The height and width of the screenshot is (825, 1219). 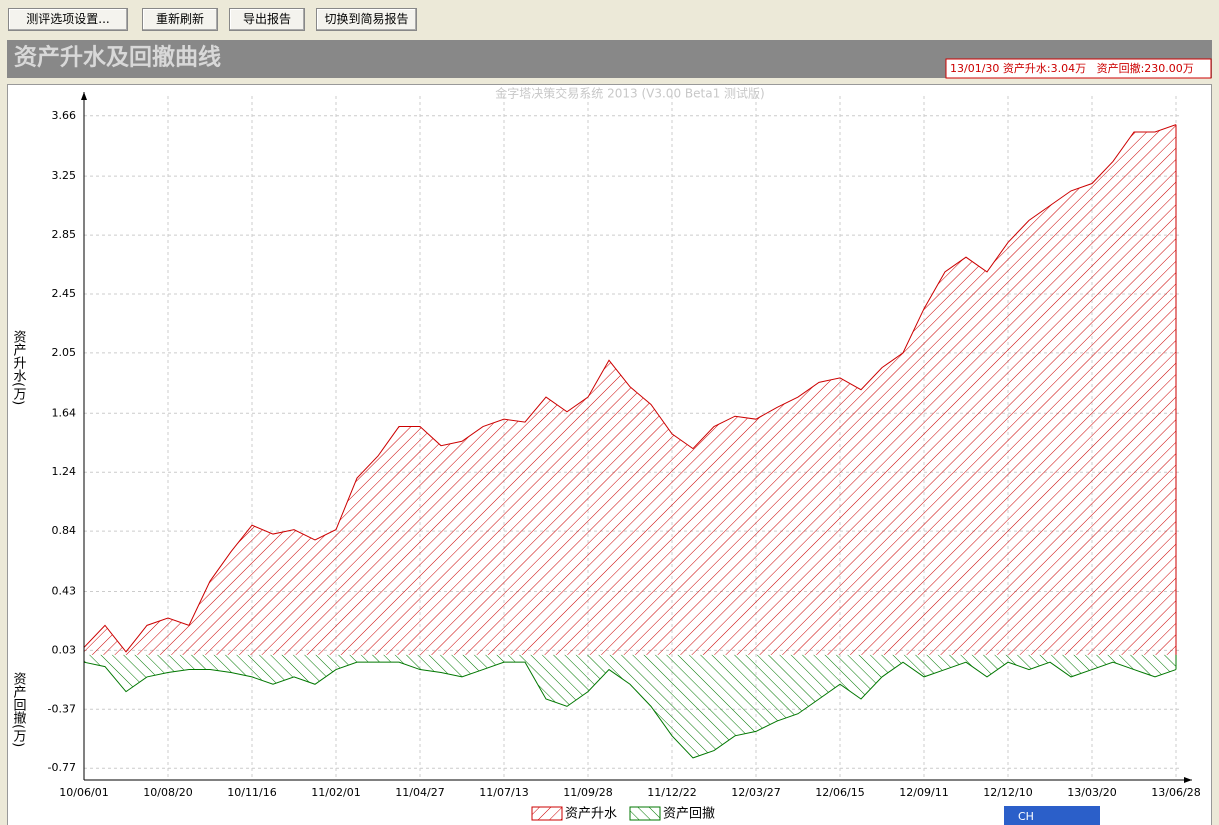 What do you see at coordinates (1188, 780) in the screenshot?
I see `x-axis-arrow` at bounding box center [1188, 780].